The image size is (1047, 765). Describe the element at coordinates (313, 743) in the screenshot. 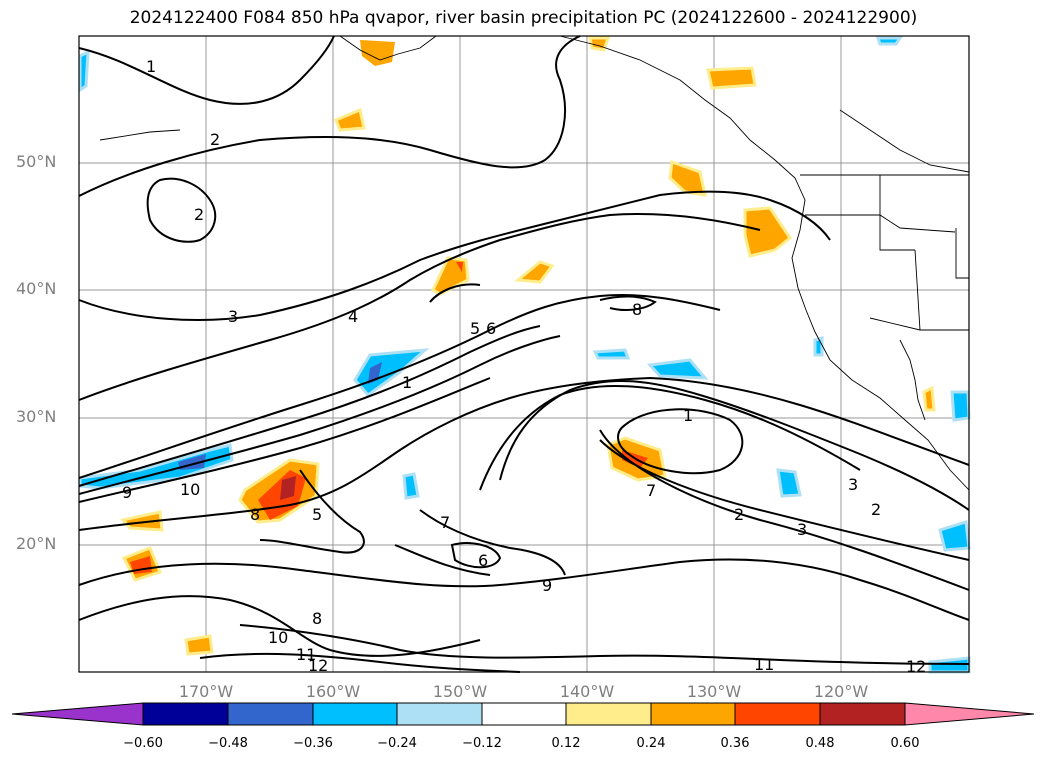

I see `colorbar-tick: −0.36` at that location.